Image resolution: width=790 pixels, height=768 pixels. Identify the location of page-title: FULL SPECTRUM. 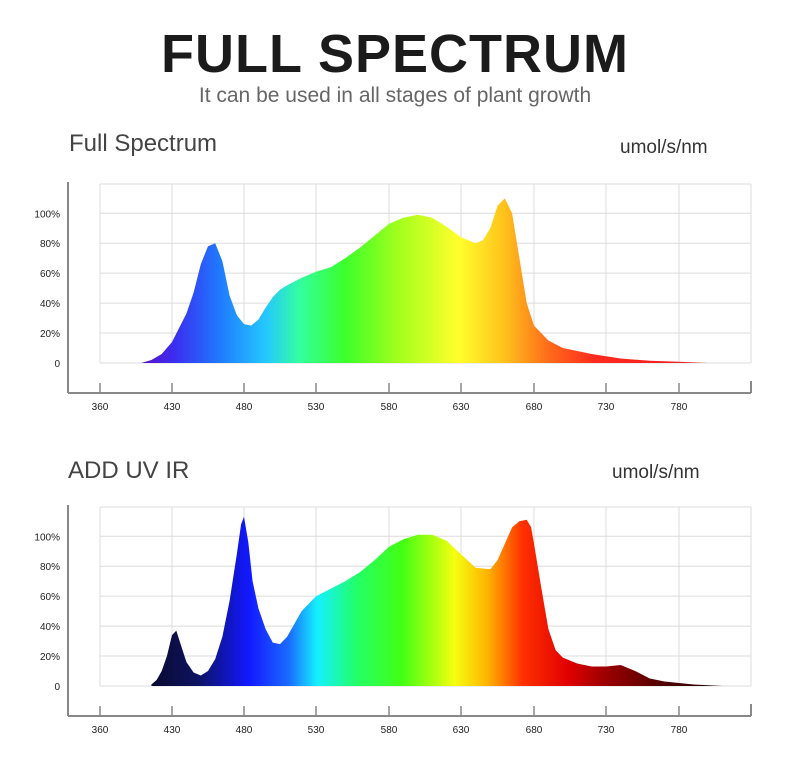
(395, 54).